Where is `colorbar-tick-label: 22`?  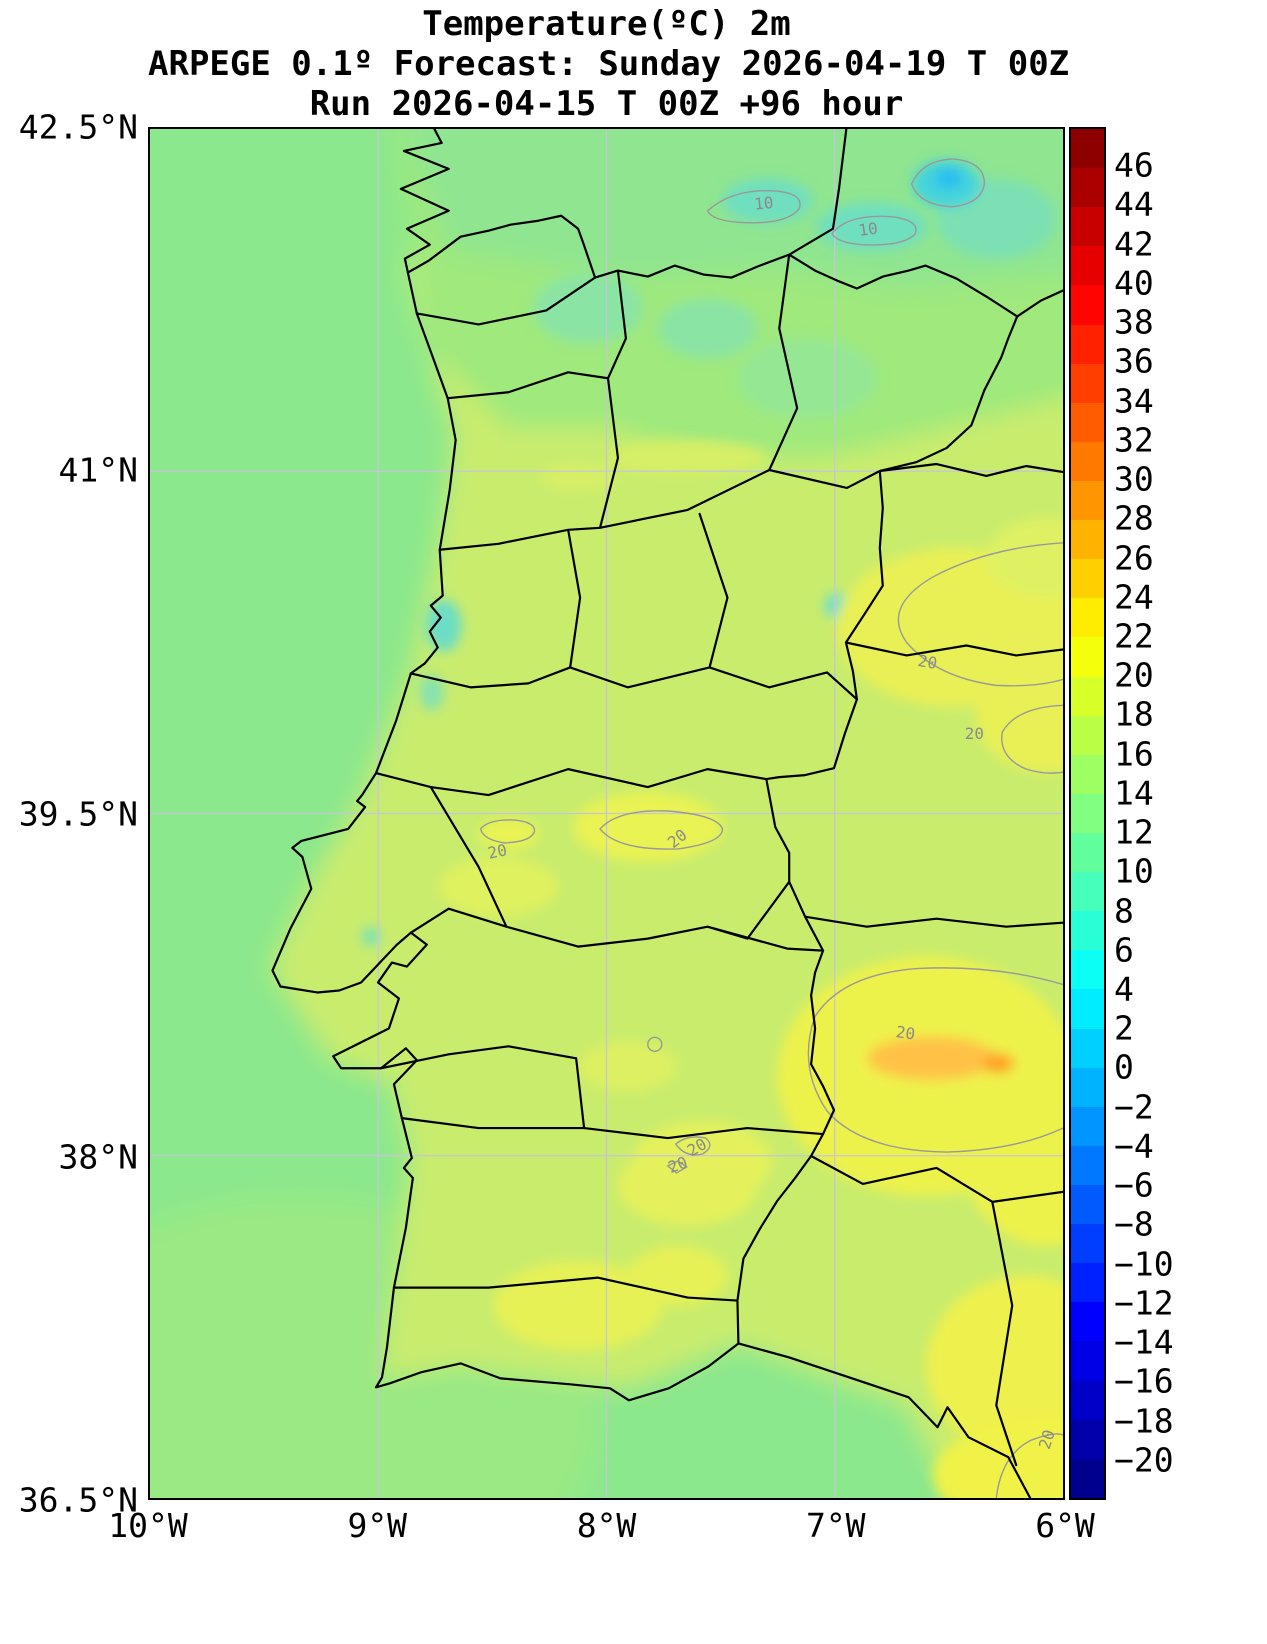 colorbar-tick-label: 22 is located at coordinates (1134, 636).